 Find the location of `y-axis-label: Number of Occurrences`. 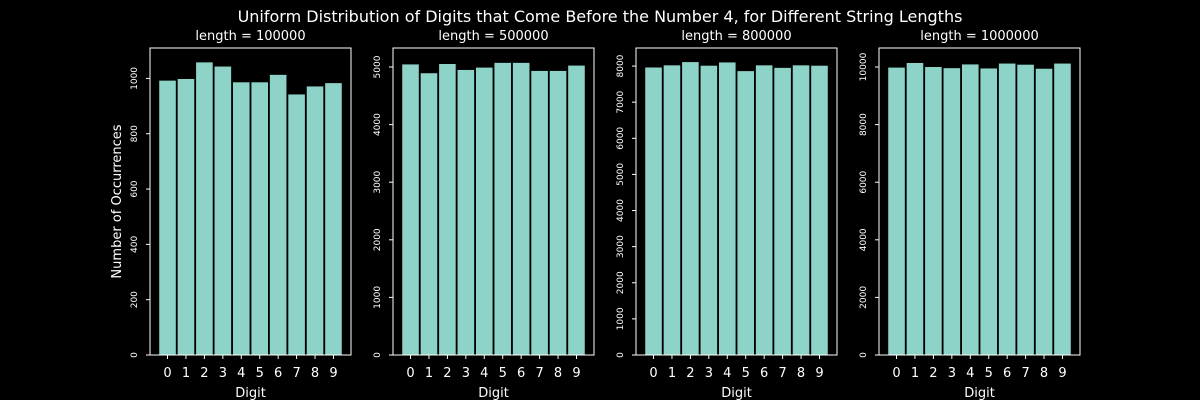

y-axis-label: Number of Occurrences is located at coordinates (117, 201).